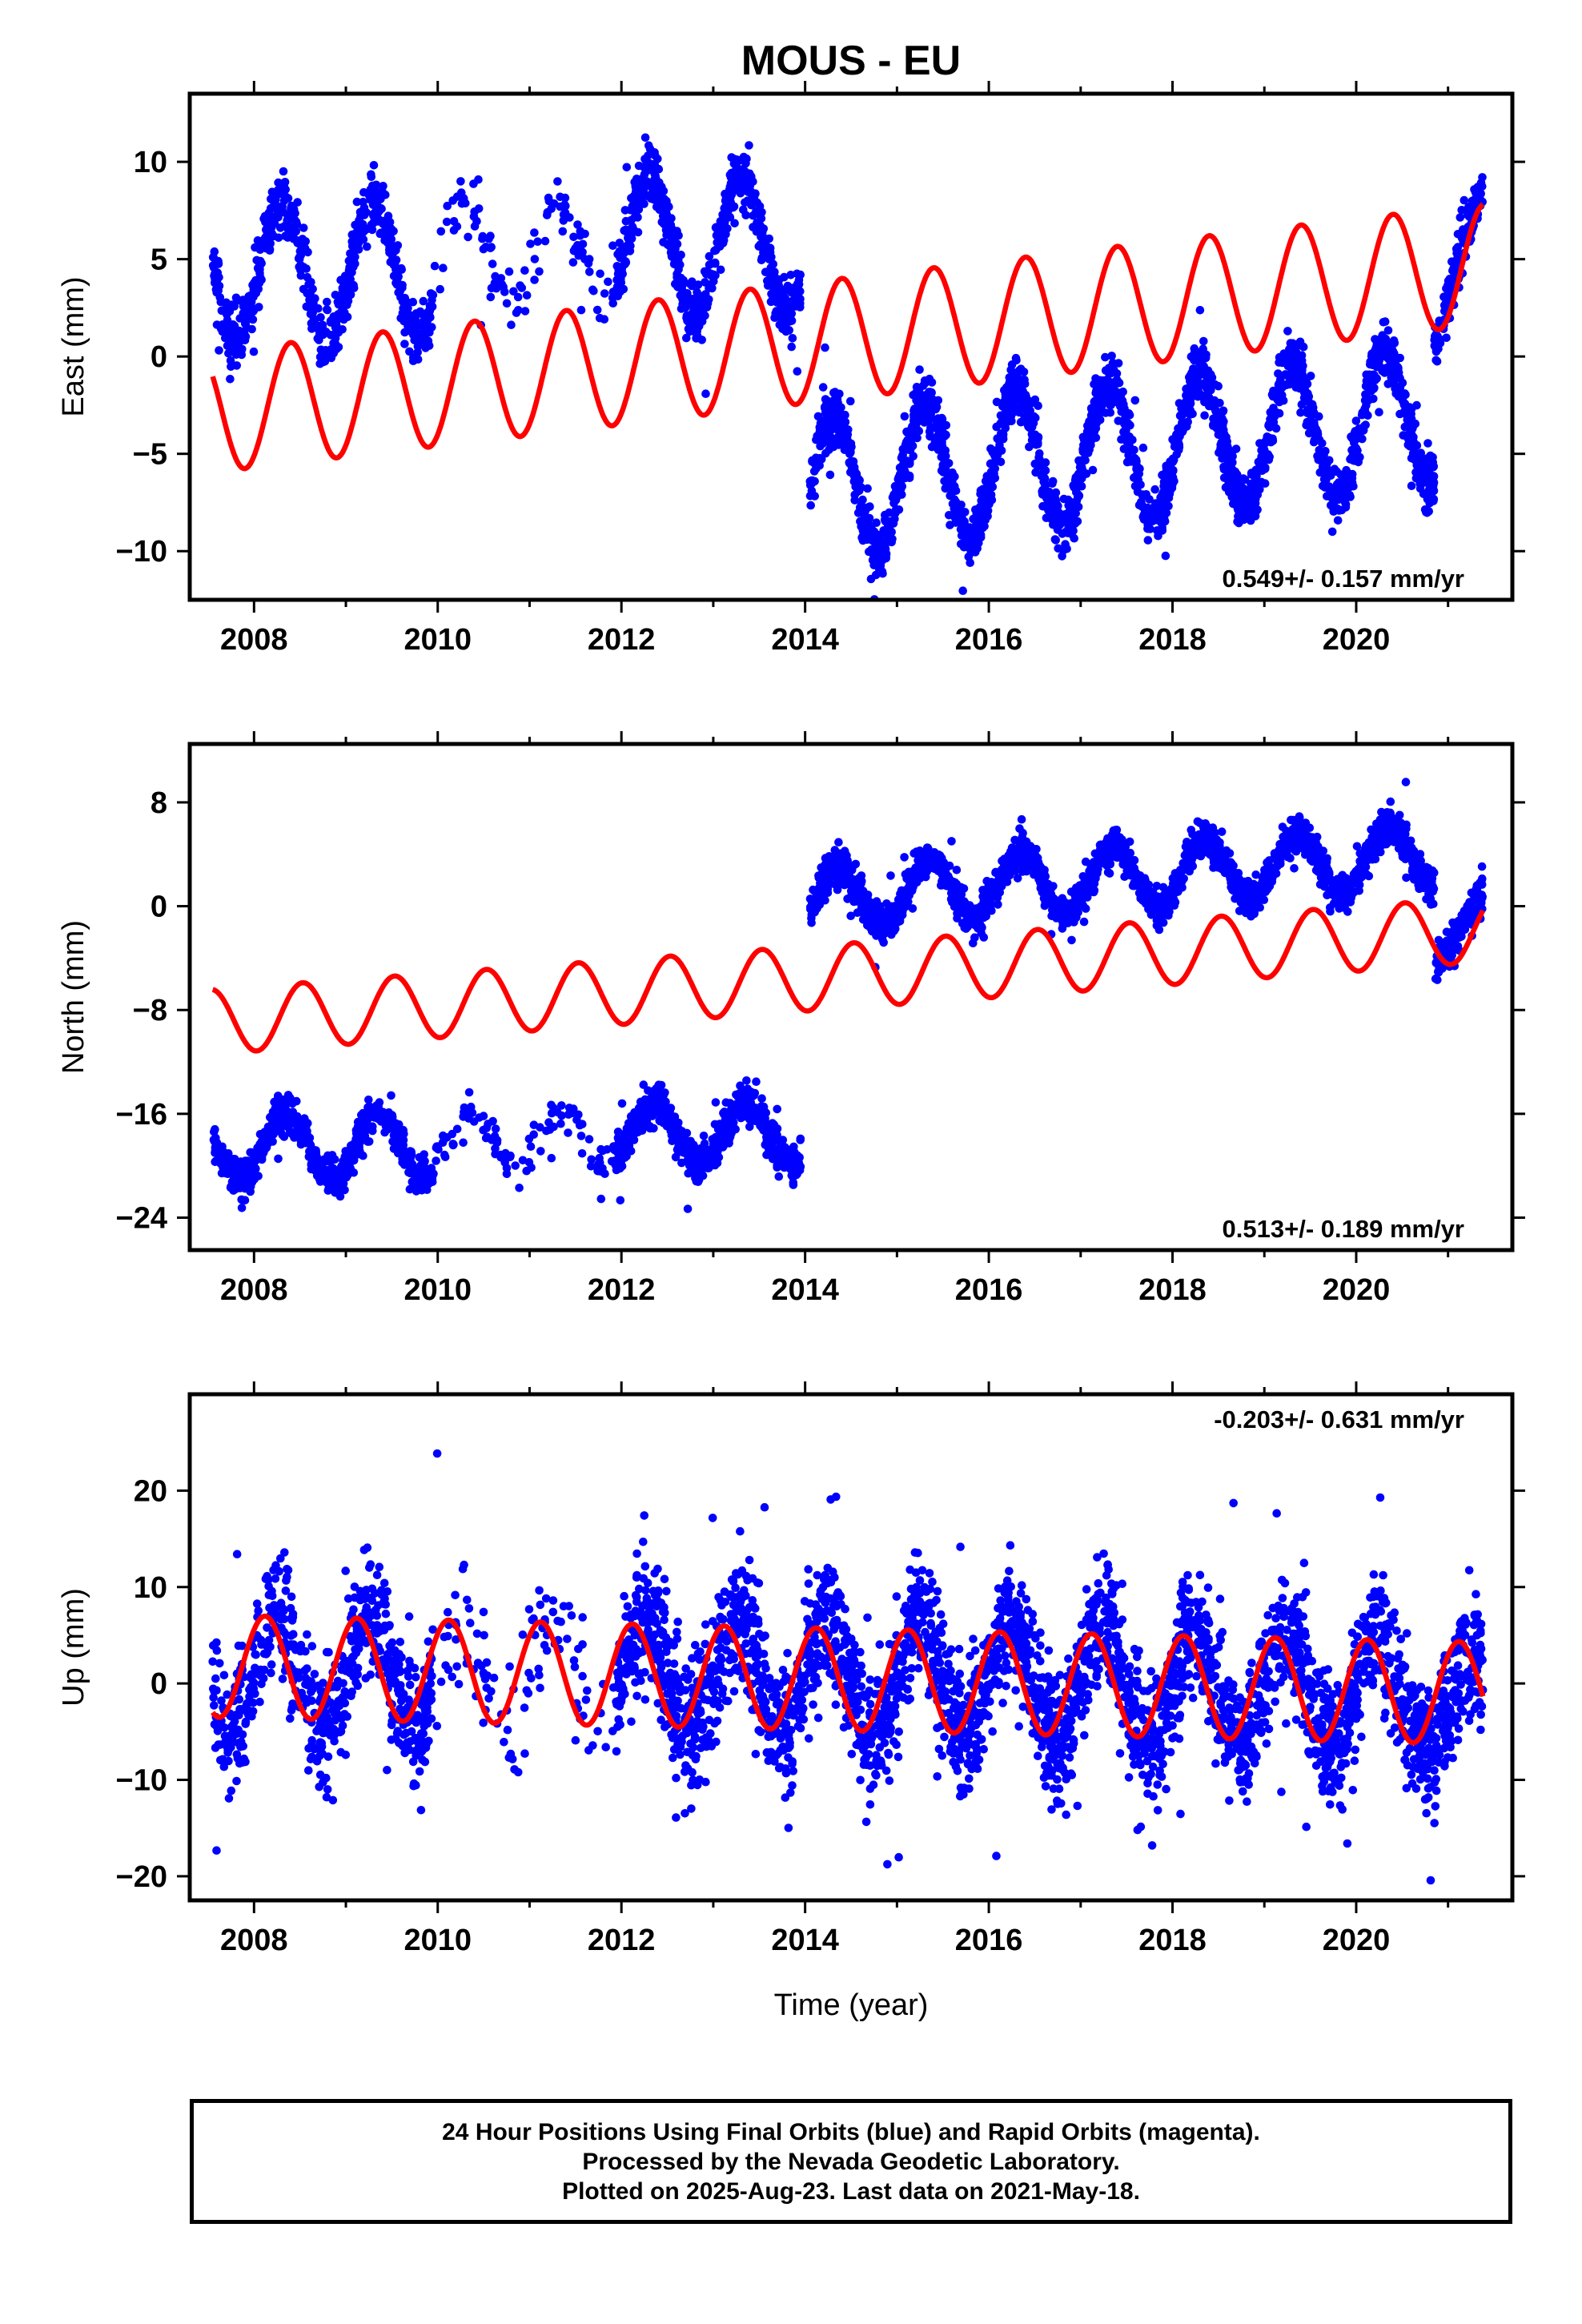 The width and height of the screenshot is (1582, 2324). Describe the element at coordinates (1343, 579) in the screenshot. I see `east-rate-label: 0.549+/- 0.157 mm/yr` at that location.